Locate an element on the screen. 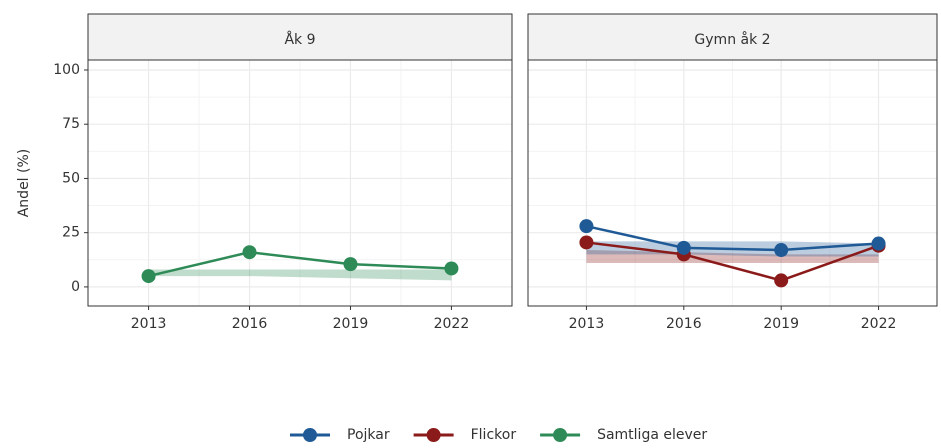 The image size is (941, 448). legend-label: Flickor is located at coordinates (494, 435).